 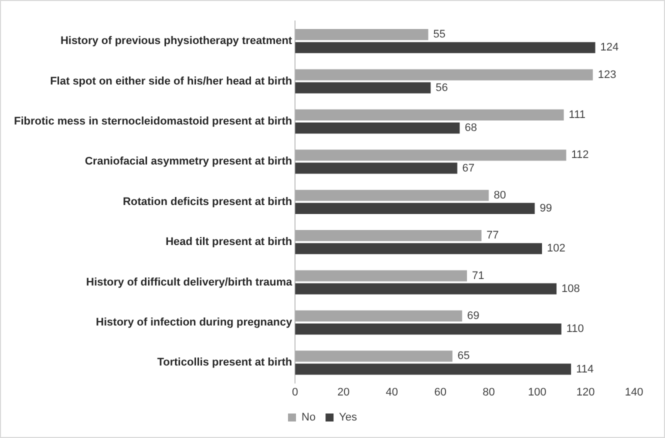 I want to click on x-tick-label: 100, so click(x=537, y=392).